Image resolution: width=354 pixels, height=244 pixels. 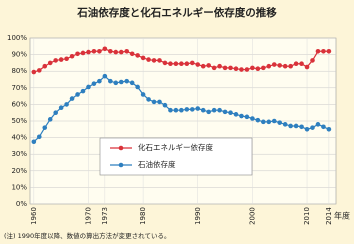 I want to click on y-tick-label: 90%, so click(x=19, y=55).